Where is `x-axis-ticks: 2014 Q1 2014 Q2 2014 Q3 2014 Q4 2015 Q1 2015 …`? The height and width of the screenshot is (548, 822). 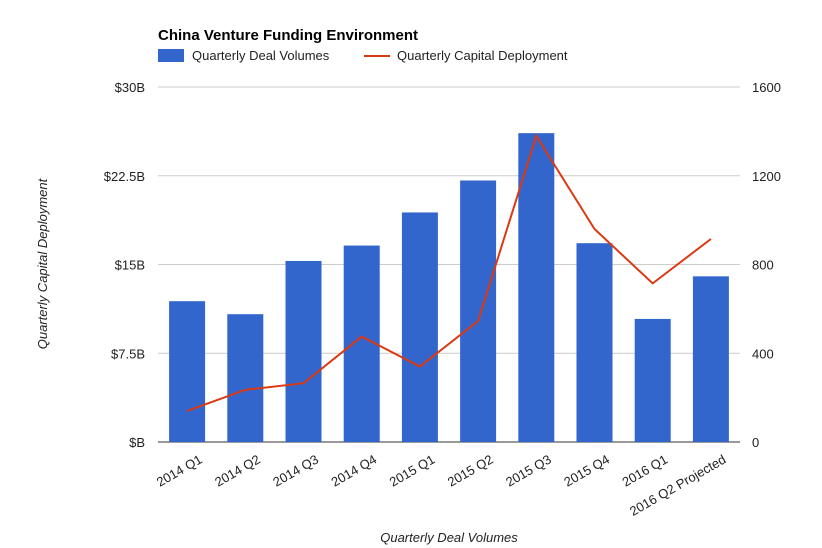 x-axis-ticks: 2014 Q1 2014 Q2 2014 Q3 2014 Q4 2015 Q1 2015 … is located at coordinates (441, 485).